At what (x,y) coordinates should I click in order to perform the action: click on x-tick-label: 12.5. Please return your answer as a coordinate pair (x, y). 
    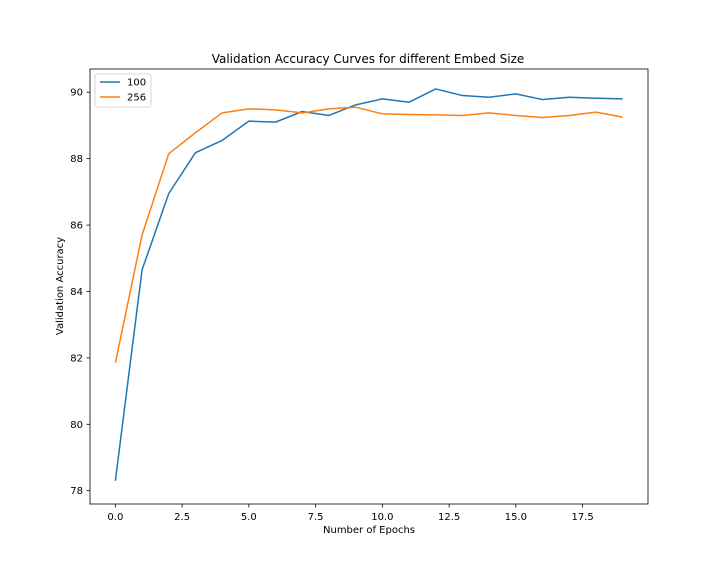
    Looking at the image, I should click on (449, 517).